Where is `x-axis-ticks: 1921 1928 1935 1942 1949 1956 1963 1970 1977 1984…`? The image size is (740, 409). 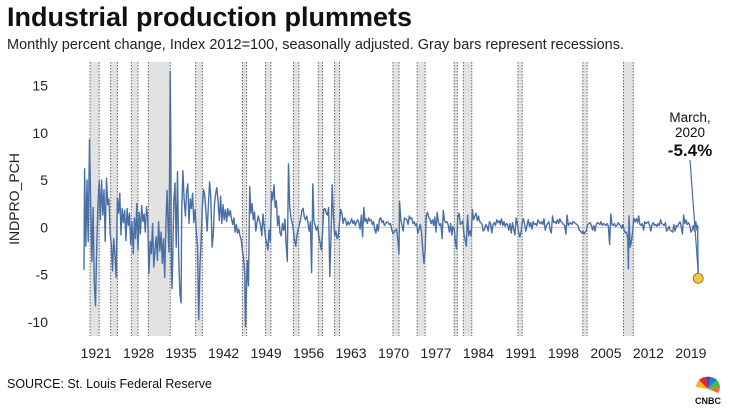
x-axis-ticks: 1921 1928 1935 1942 1949 1956 1963 1970 1977 1984… is located at coordinates (394, 353).